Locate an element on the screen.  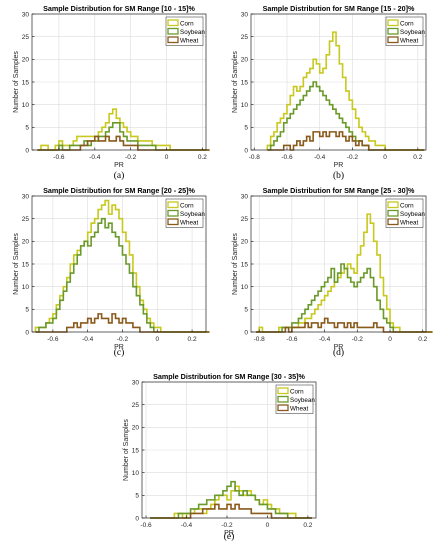
panel-caption: (e) is located at coordinates (229, 536).